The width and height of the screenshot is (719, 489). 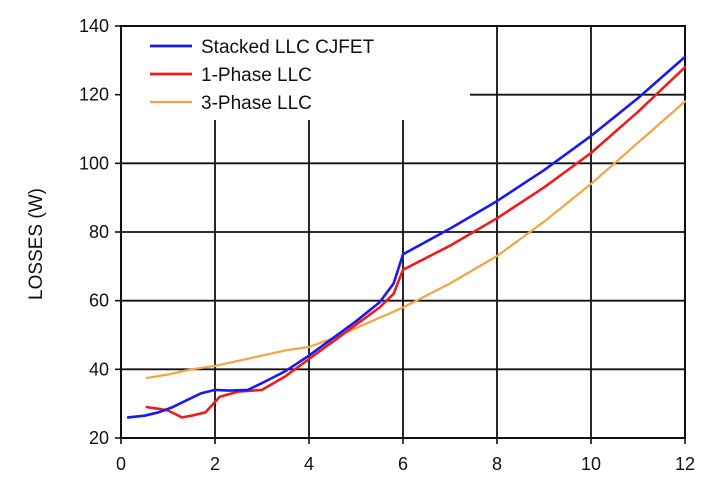 What do you see at coordinates (309, 464) in the screenshot?
I see `x-tick-label-4: 4` at bounding box center [309, 464].